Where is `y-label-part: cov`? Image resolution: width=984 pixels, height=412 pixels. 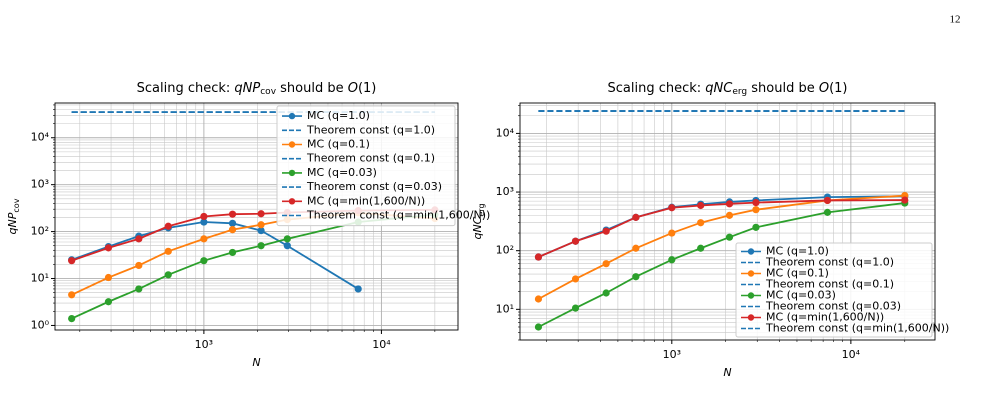 y-label-part: cov is located at coordinates (16, 205).